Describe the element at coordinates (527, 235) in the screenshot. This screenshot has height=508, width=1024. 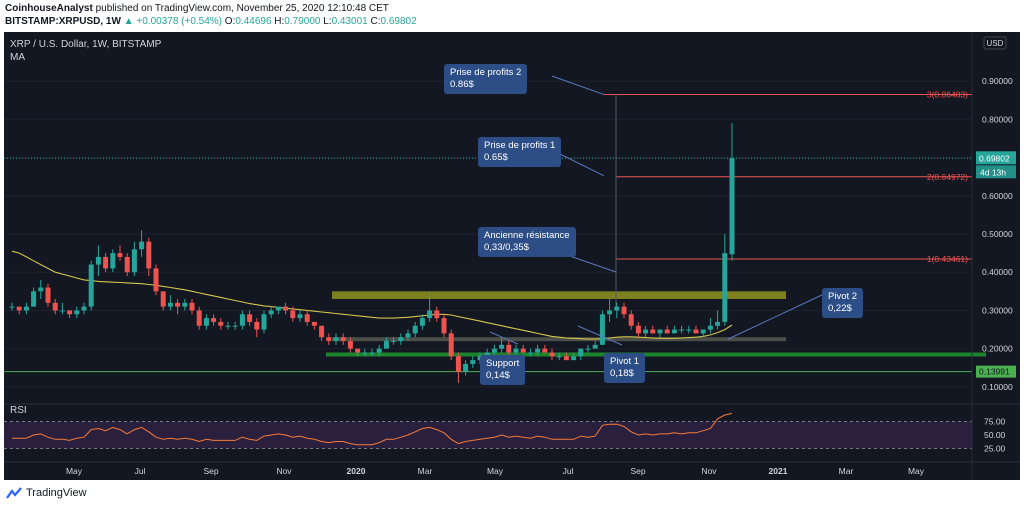
I see `annotation-text: Ancienne résistance` at that location.